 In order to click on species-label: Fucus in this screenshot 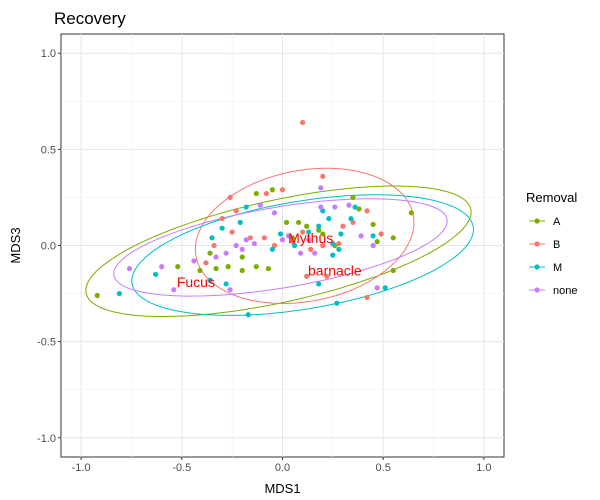, I will do `click(196, 282)`.